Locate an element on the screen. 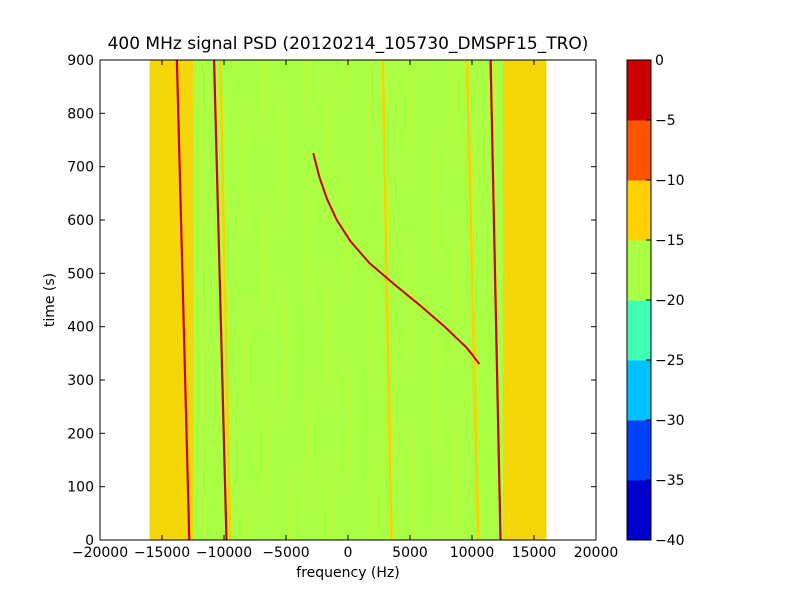  colorbar-tick-label: −35 is located at coordinates (670, 481).